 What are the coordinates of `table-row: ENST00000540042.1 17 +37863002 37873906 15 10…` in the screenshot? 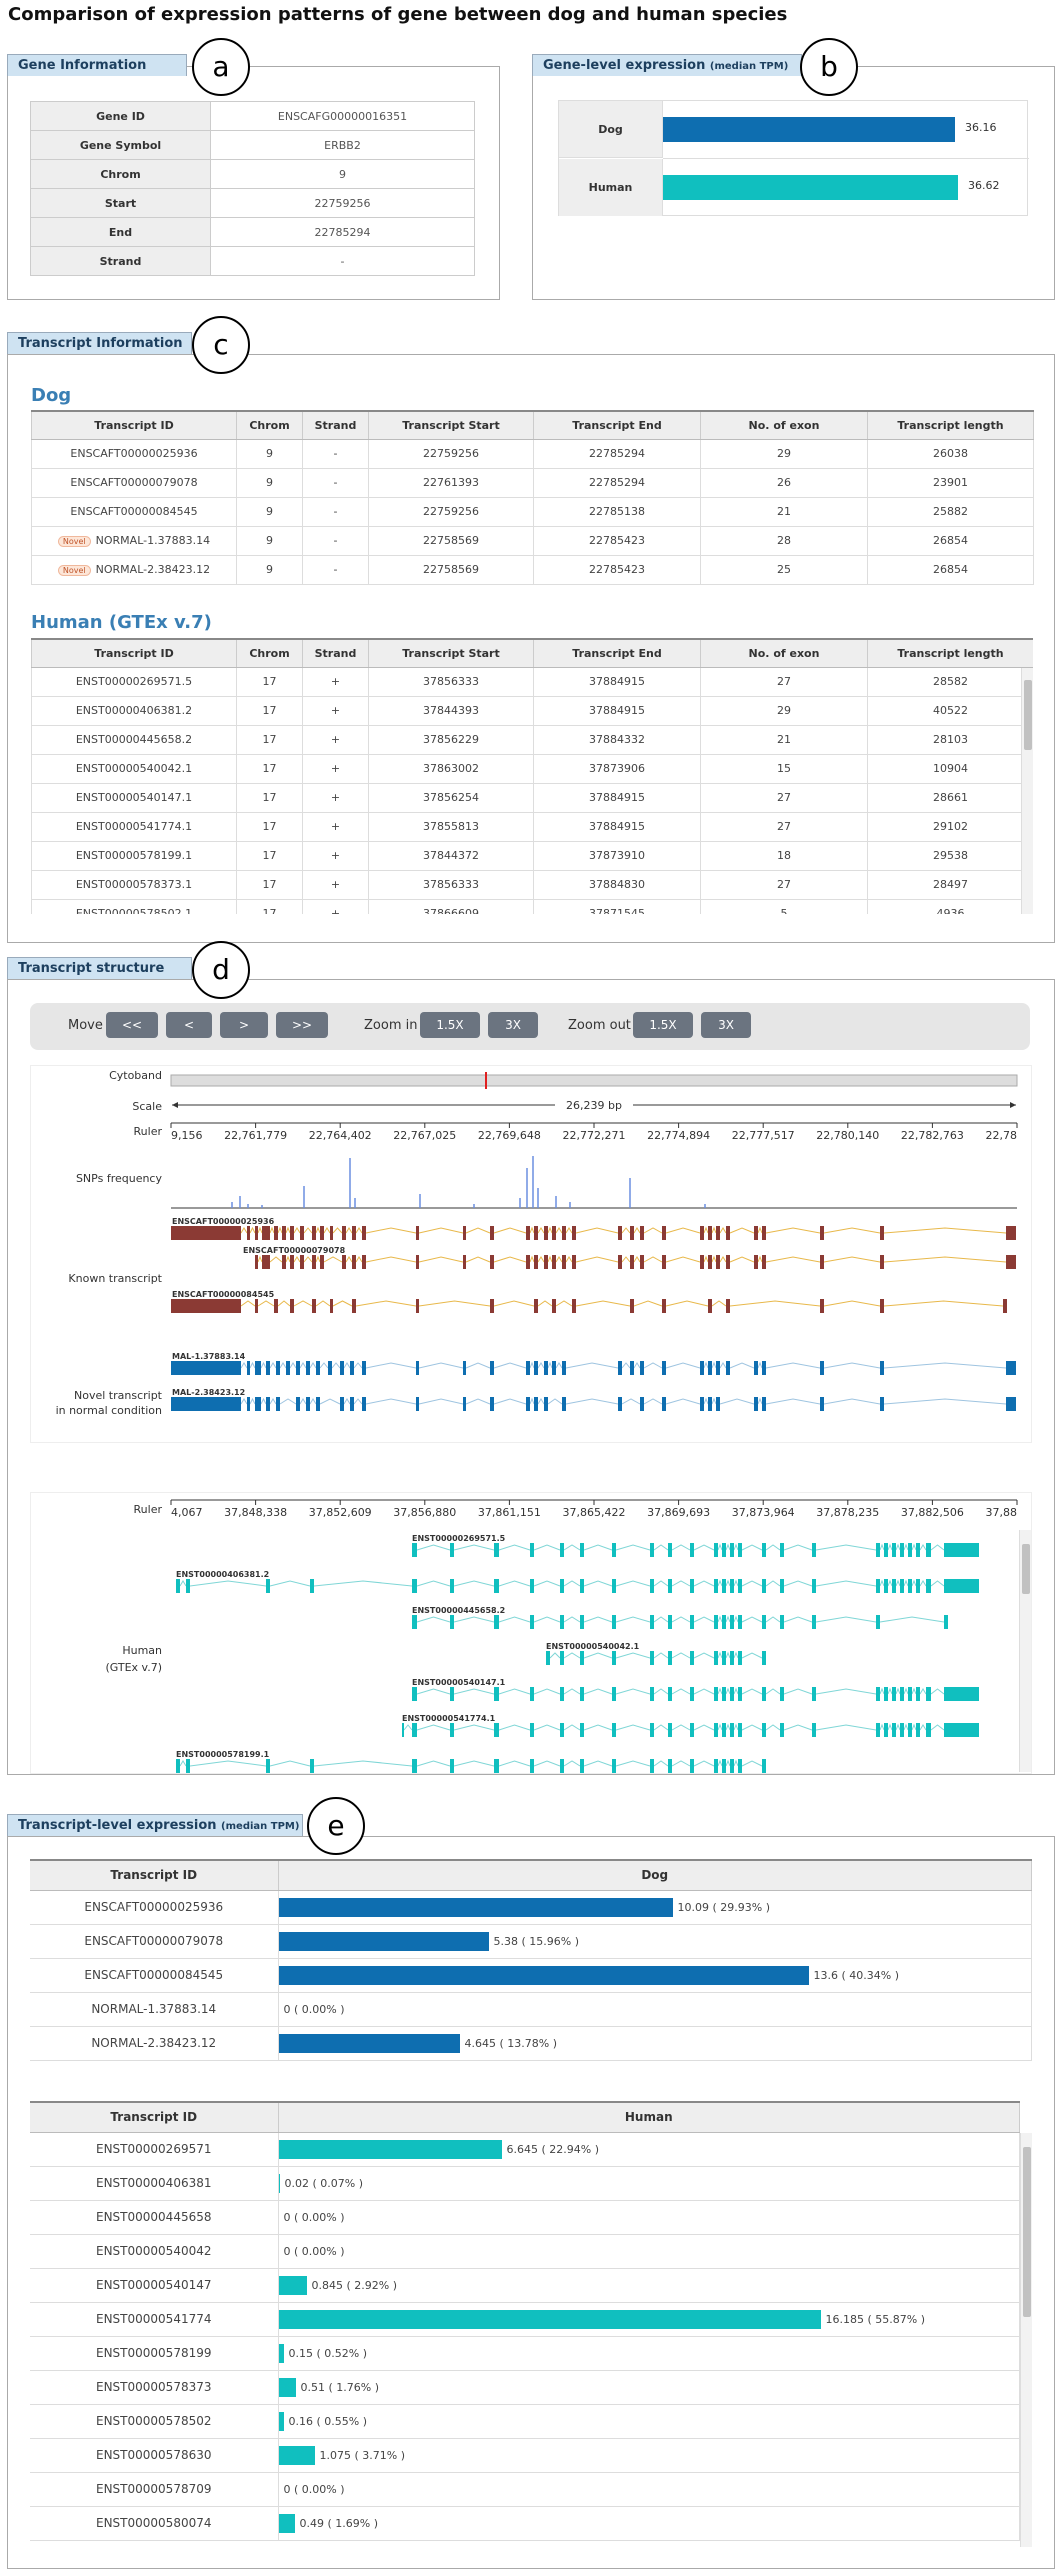 It's located at (532, 768).